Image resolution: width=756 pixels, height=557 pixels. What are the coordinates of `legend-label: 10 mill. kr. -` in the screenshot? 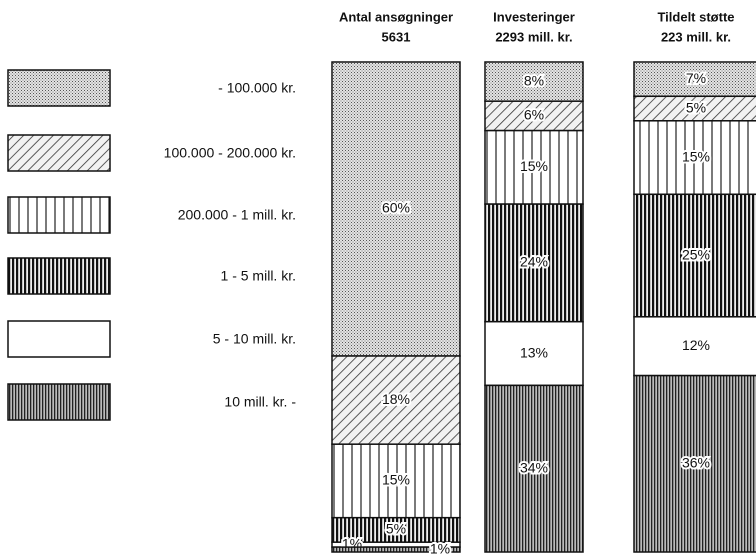 It's located at (260, 402).